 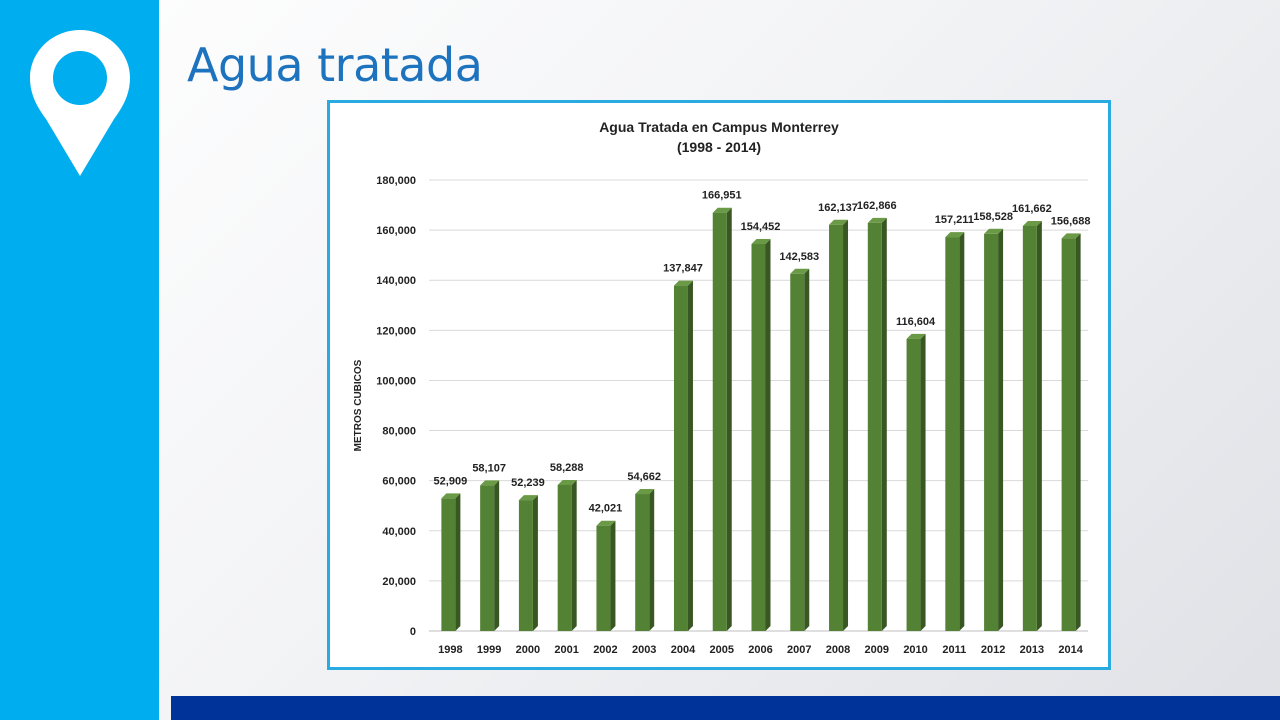 I want to click on data-label: 42,021, so click(x=606, y=509).